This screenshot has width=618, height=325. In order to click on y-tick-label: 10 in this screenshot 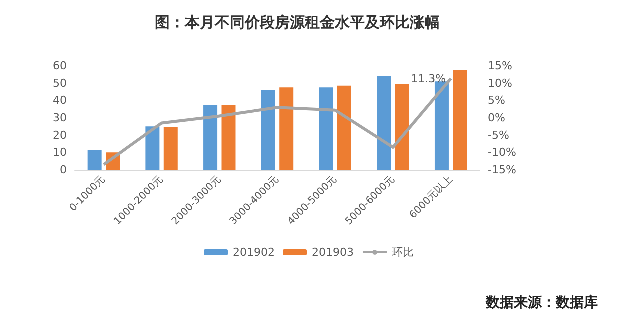, I will do `click(60, 153)`.